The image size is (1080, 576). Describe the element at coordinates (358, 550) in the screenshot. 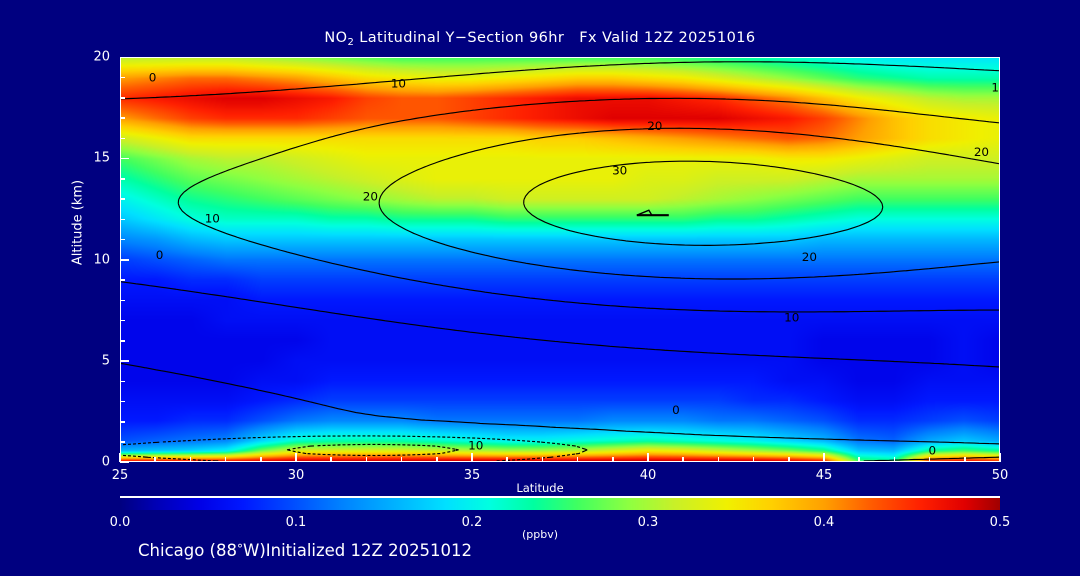

I see `footer-suffix: W)Initialized 12Z 20251012` at that location.